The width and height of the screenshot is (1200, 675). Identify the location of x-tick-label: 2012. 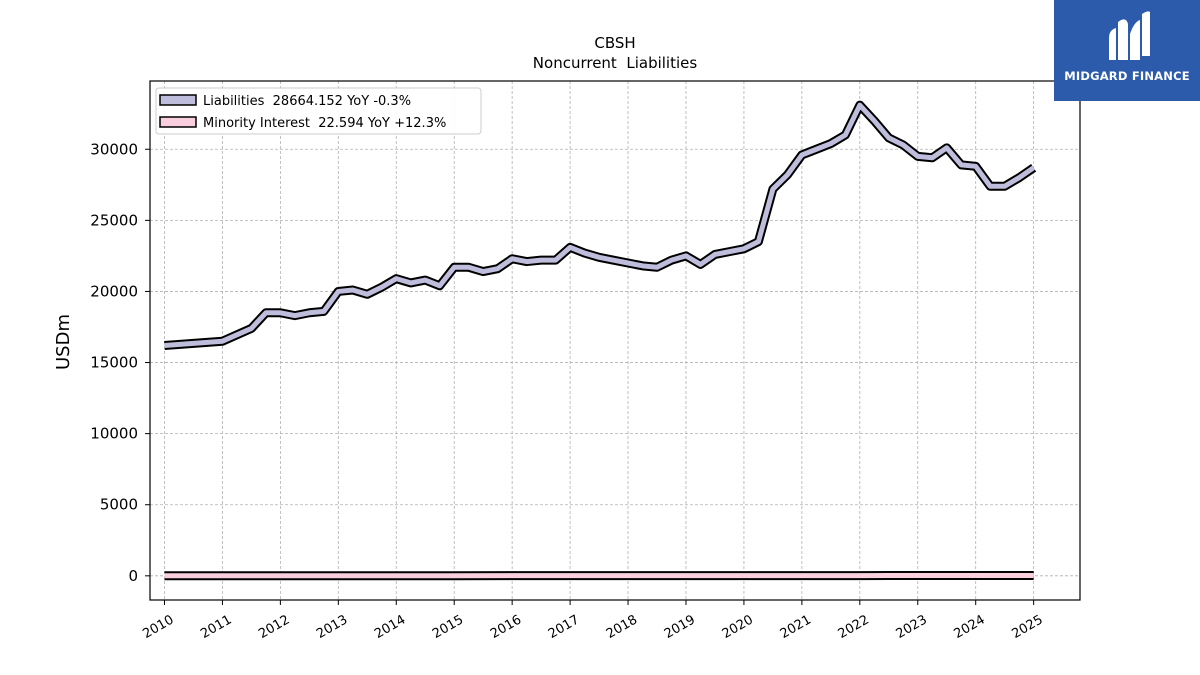
(274, 627).